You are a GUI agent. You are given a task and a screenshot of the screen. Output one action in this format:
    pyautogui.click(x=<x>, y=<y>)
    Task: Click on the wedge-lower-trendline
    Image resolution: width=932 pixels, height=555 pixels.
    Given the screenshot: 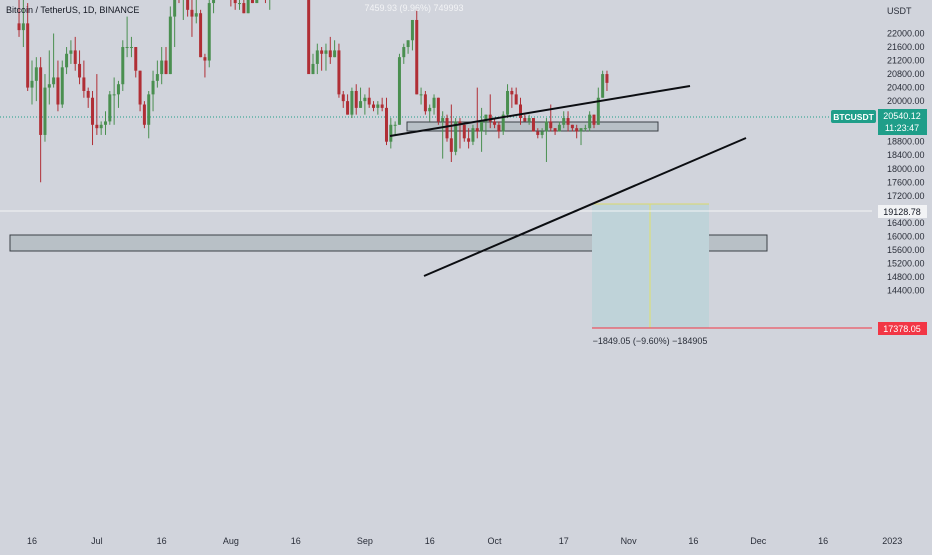 What is the action you would take?
    pyautogui.click(x=585, y=207)
    